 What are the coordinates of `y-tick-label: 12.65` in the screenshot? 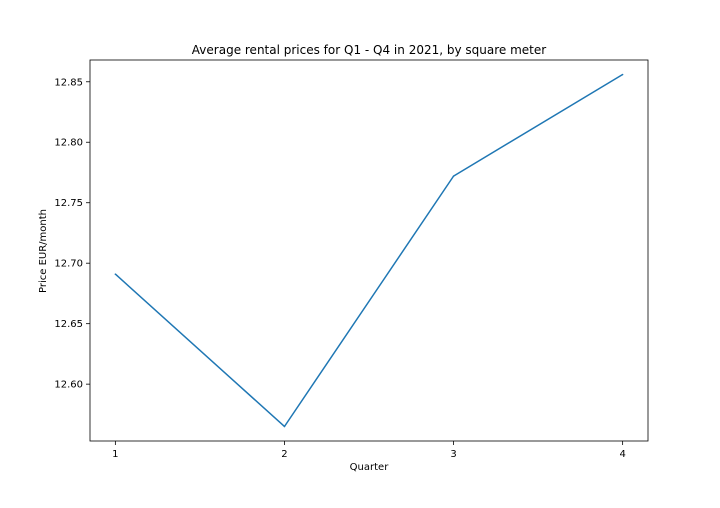 It's located at (68, 324).